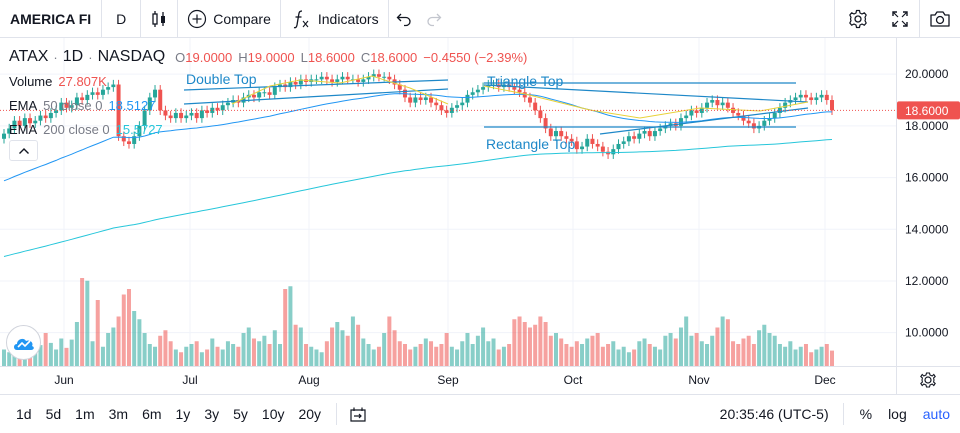  What do you see at coordinates (310, 414) in the screenshot?
I see `range-20y: 20y` at bounding box center [310, 414].